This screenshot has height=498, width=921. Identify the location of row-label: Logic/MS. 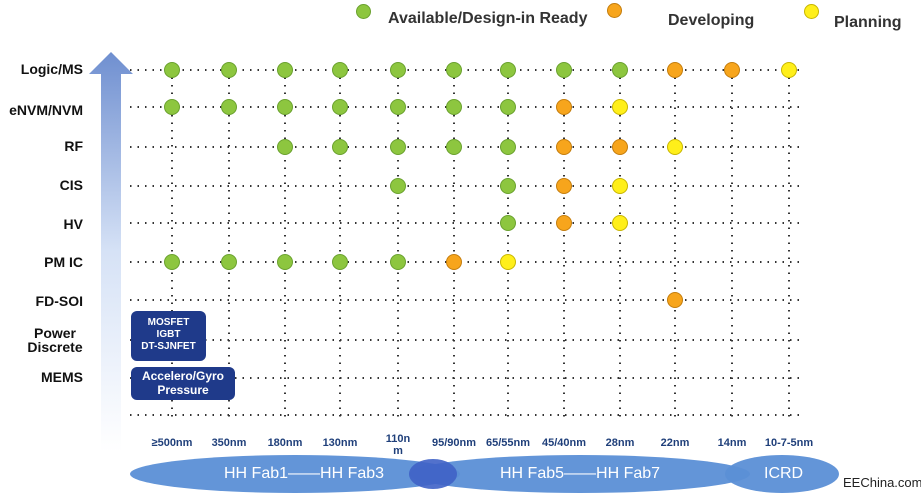
(51, 69).